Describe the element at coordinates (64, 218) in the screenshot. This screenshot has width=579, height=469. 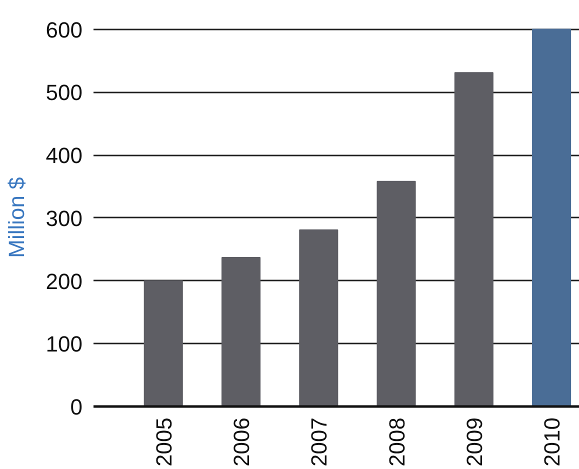
I see `y-tick-label: 300` at that location.